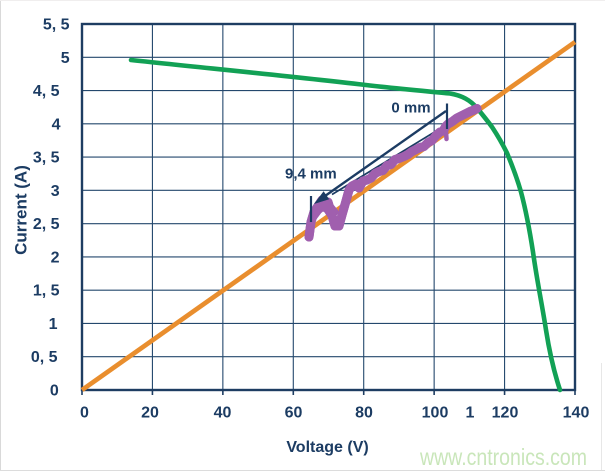 This screenshot has height=475, width=605. Describe the element at coordinates (46, 158) in the screenshot. I see `svg-text: 3, 5` at that location.